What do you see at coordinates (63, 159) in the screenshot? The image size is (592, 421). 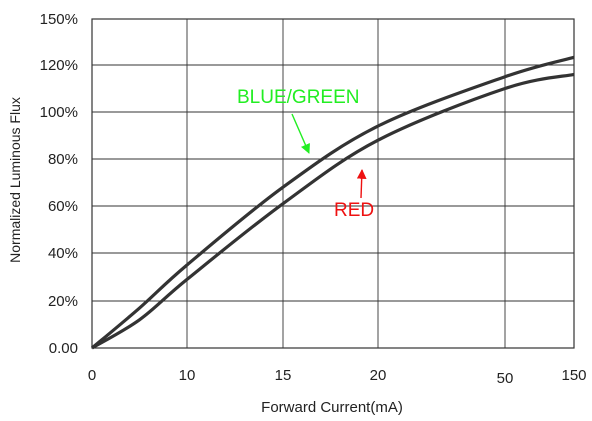 I see `y-tick-label: 80%` at bounding box center [63, 159].